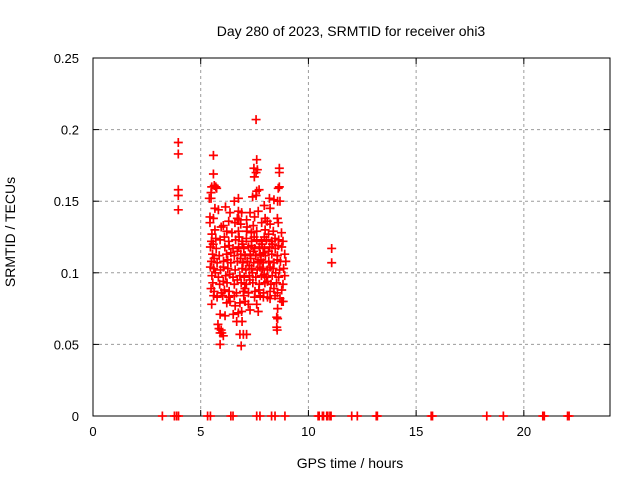 This screenshot has height=480, width=640. I want to click on x-tick-labels: 0 5 10 15 20, so click(310, 431).